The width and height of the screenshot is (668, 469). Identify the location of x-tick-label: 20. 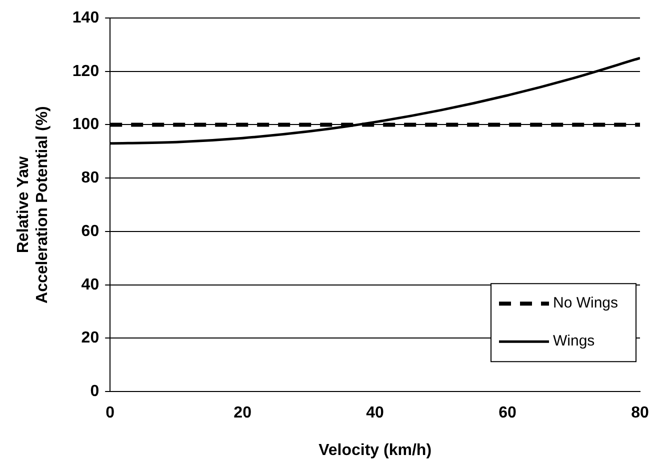
(243, 413).